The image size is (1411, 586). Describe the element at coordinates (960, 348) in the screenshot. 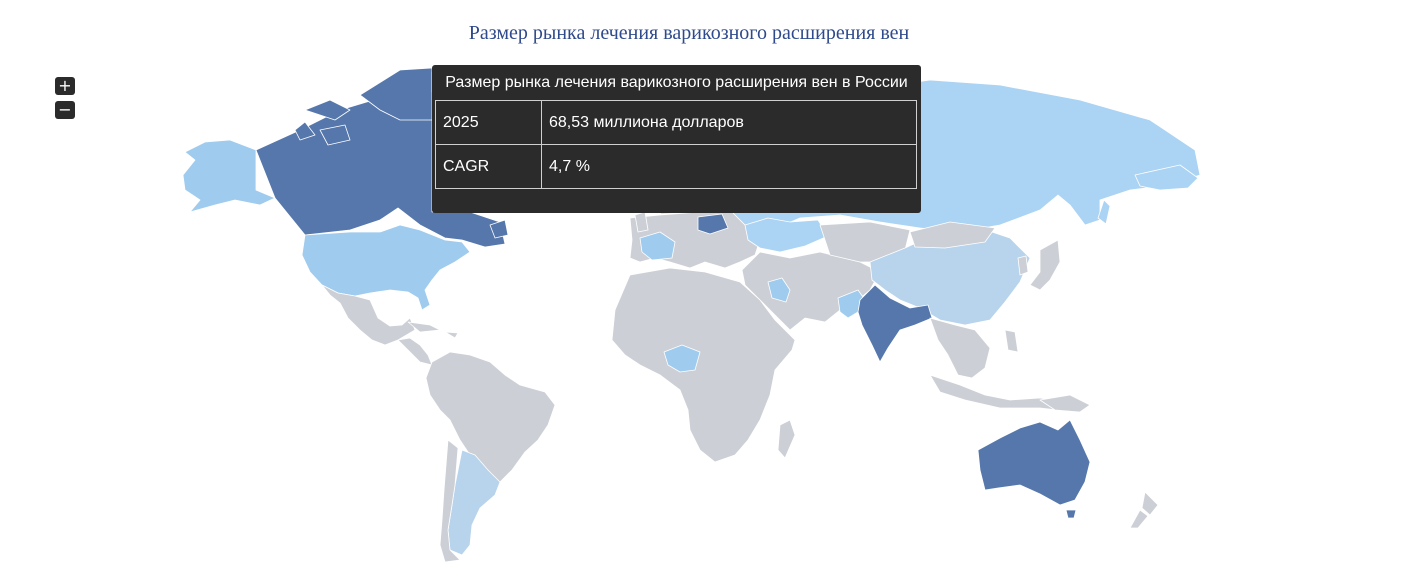

I see `region-southeast-asia` at that location.